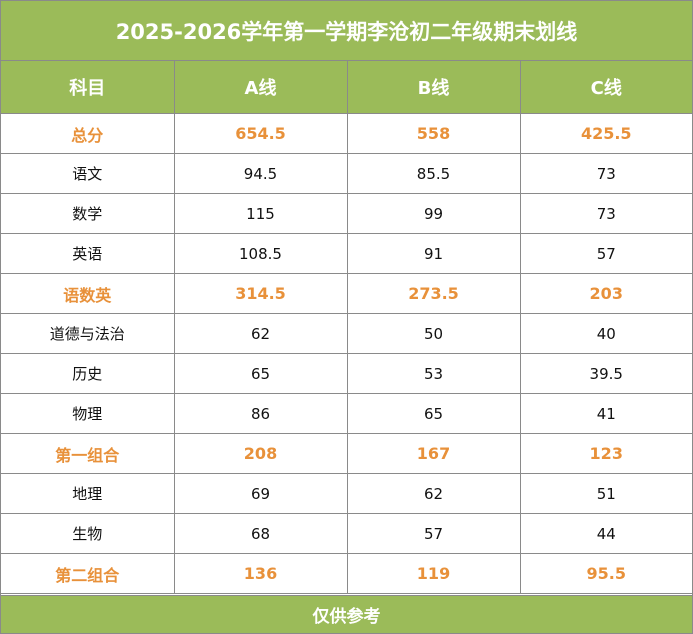 This screenshot has height=634, width=693. I want to click on subject-cell: 历史, so click(88, 373).